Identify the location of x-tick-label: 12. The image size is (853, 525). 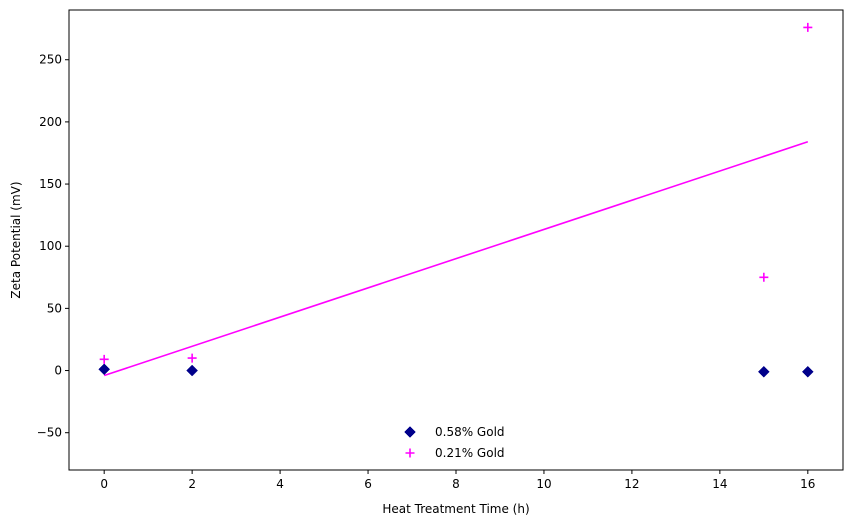
(631, 484).